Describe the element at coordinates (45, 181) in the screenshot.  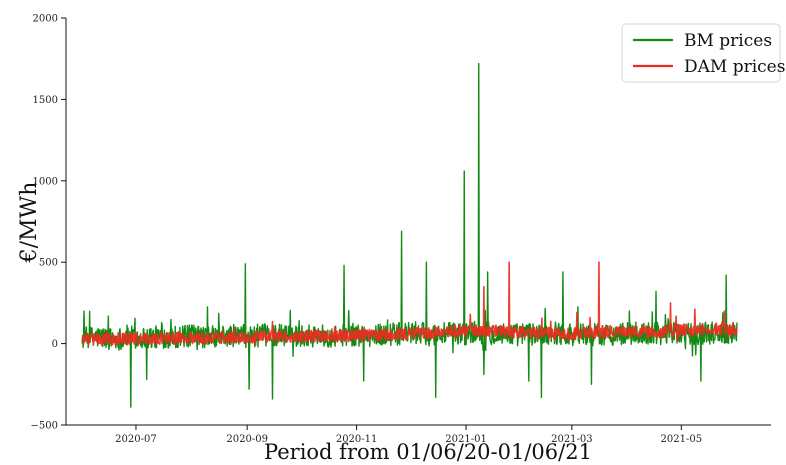
I see `y-tick-label: 1000` at that location.